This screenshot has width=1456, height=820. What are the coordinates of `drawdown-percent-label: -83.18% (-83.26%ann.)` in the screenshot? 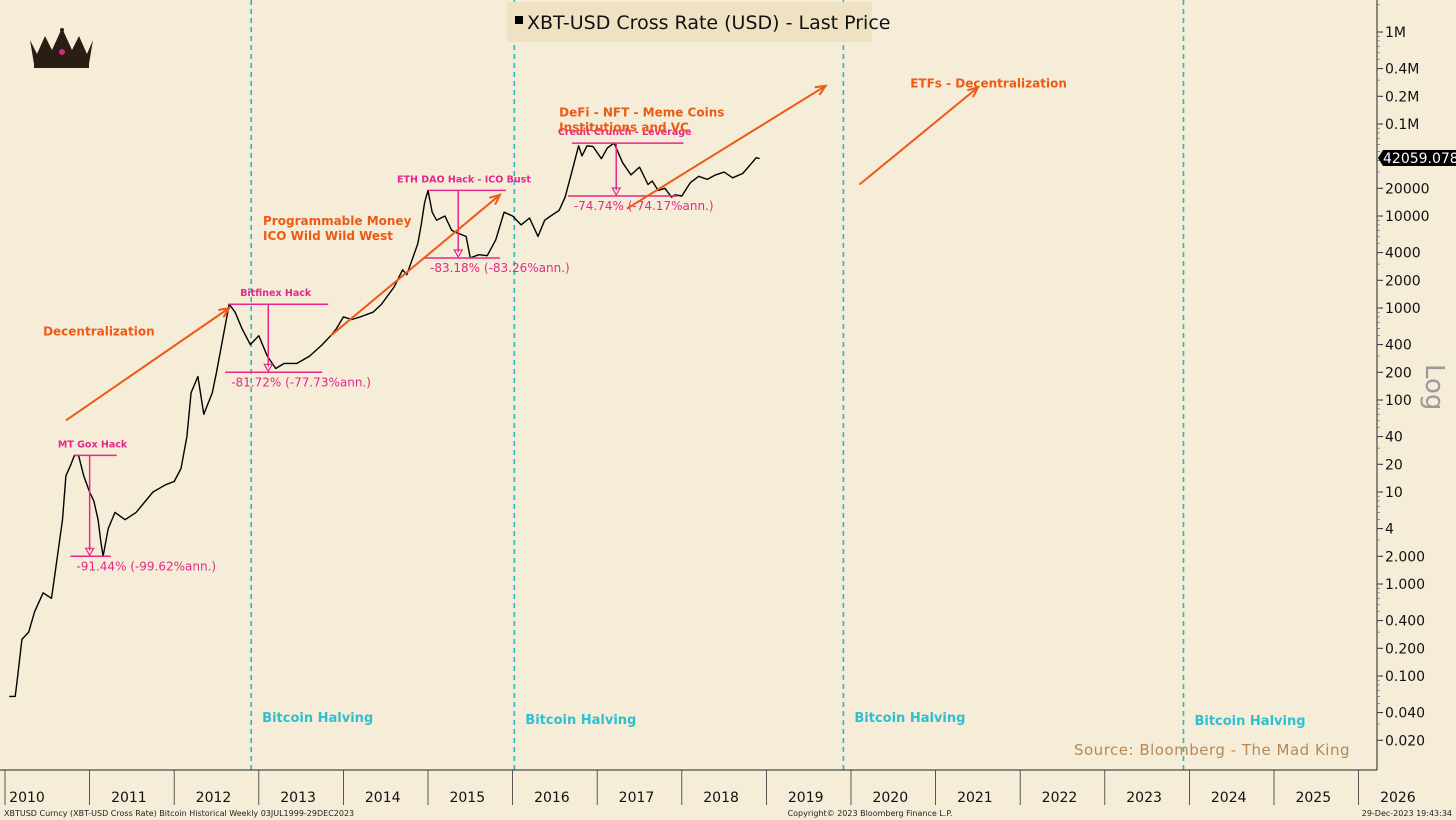 It's located at (500, 268).